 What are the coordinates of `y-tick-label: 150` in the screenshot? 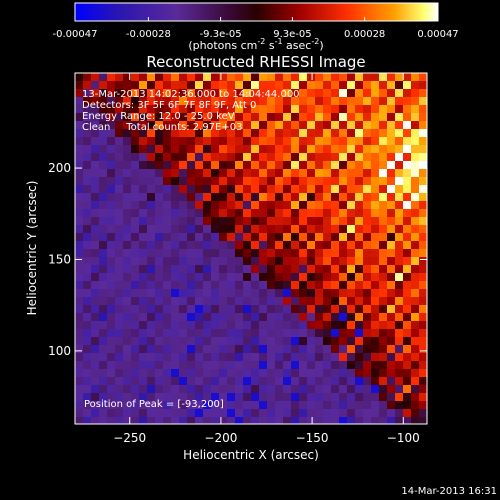 It's located at (59, 259).